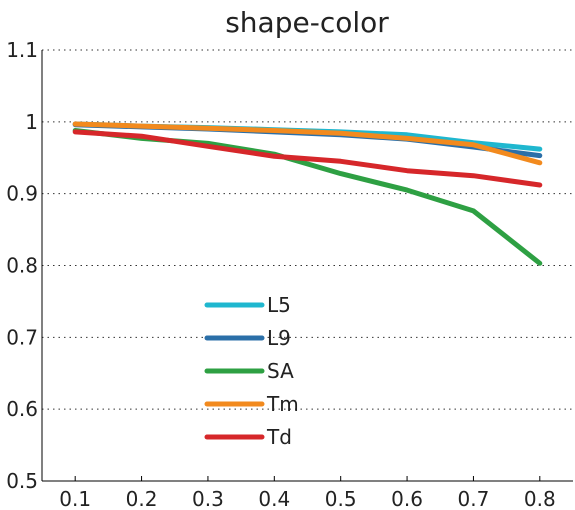 The image size is (575, 510). What do you see at coordinates (31, 122) in the screenshot?
I see `y-tick-label: 1` at bounding box center [31, 122].